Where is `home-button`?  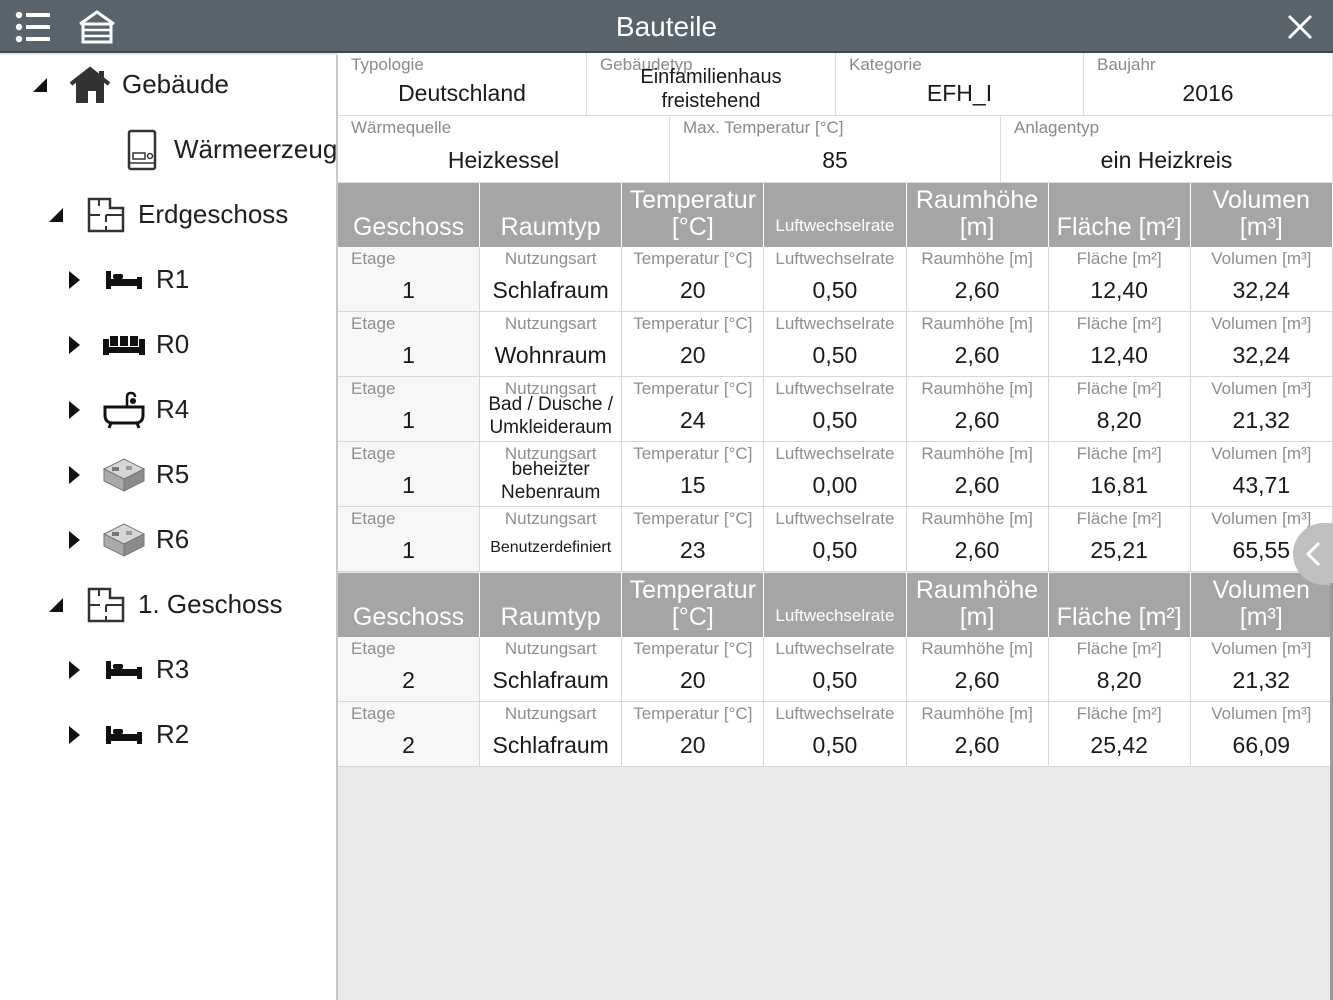
home-button is located at coordinates (97, 27).